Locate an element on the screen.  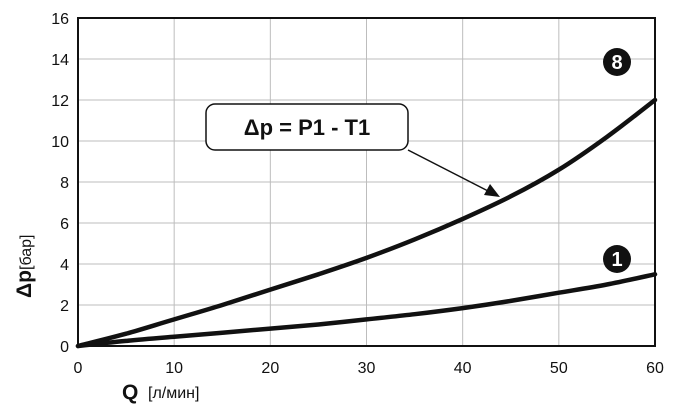
series-badge-8-label: 8 is located at coordinates (616, 63).